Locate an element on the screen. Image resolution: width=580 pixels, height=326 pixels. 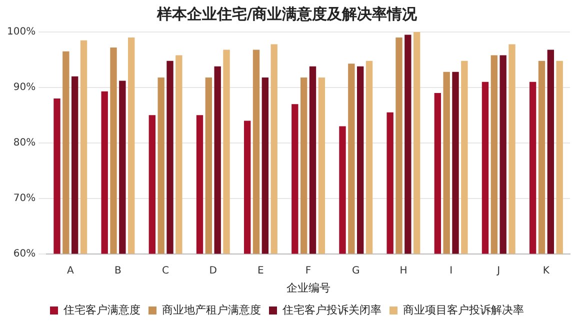
y-tick-label: 90% is located at coordinates (24, 88).